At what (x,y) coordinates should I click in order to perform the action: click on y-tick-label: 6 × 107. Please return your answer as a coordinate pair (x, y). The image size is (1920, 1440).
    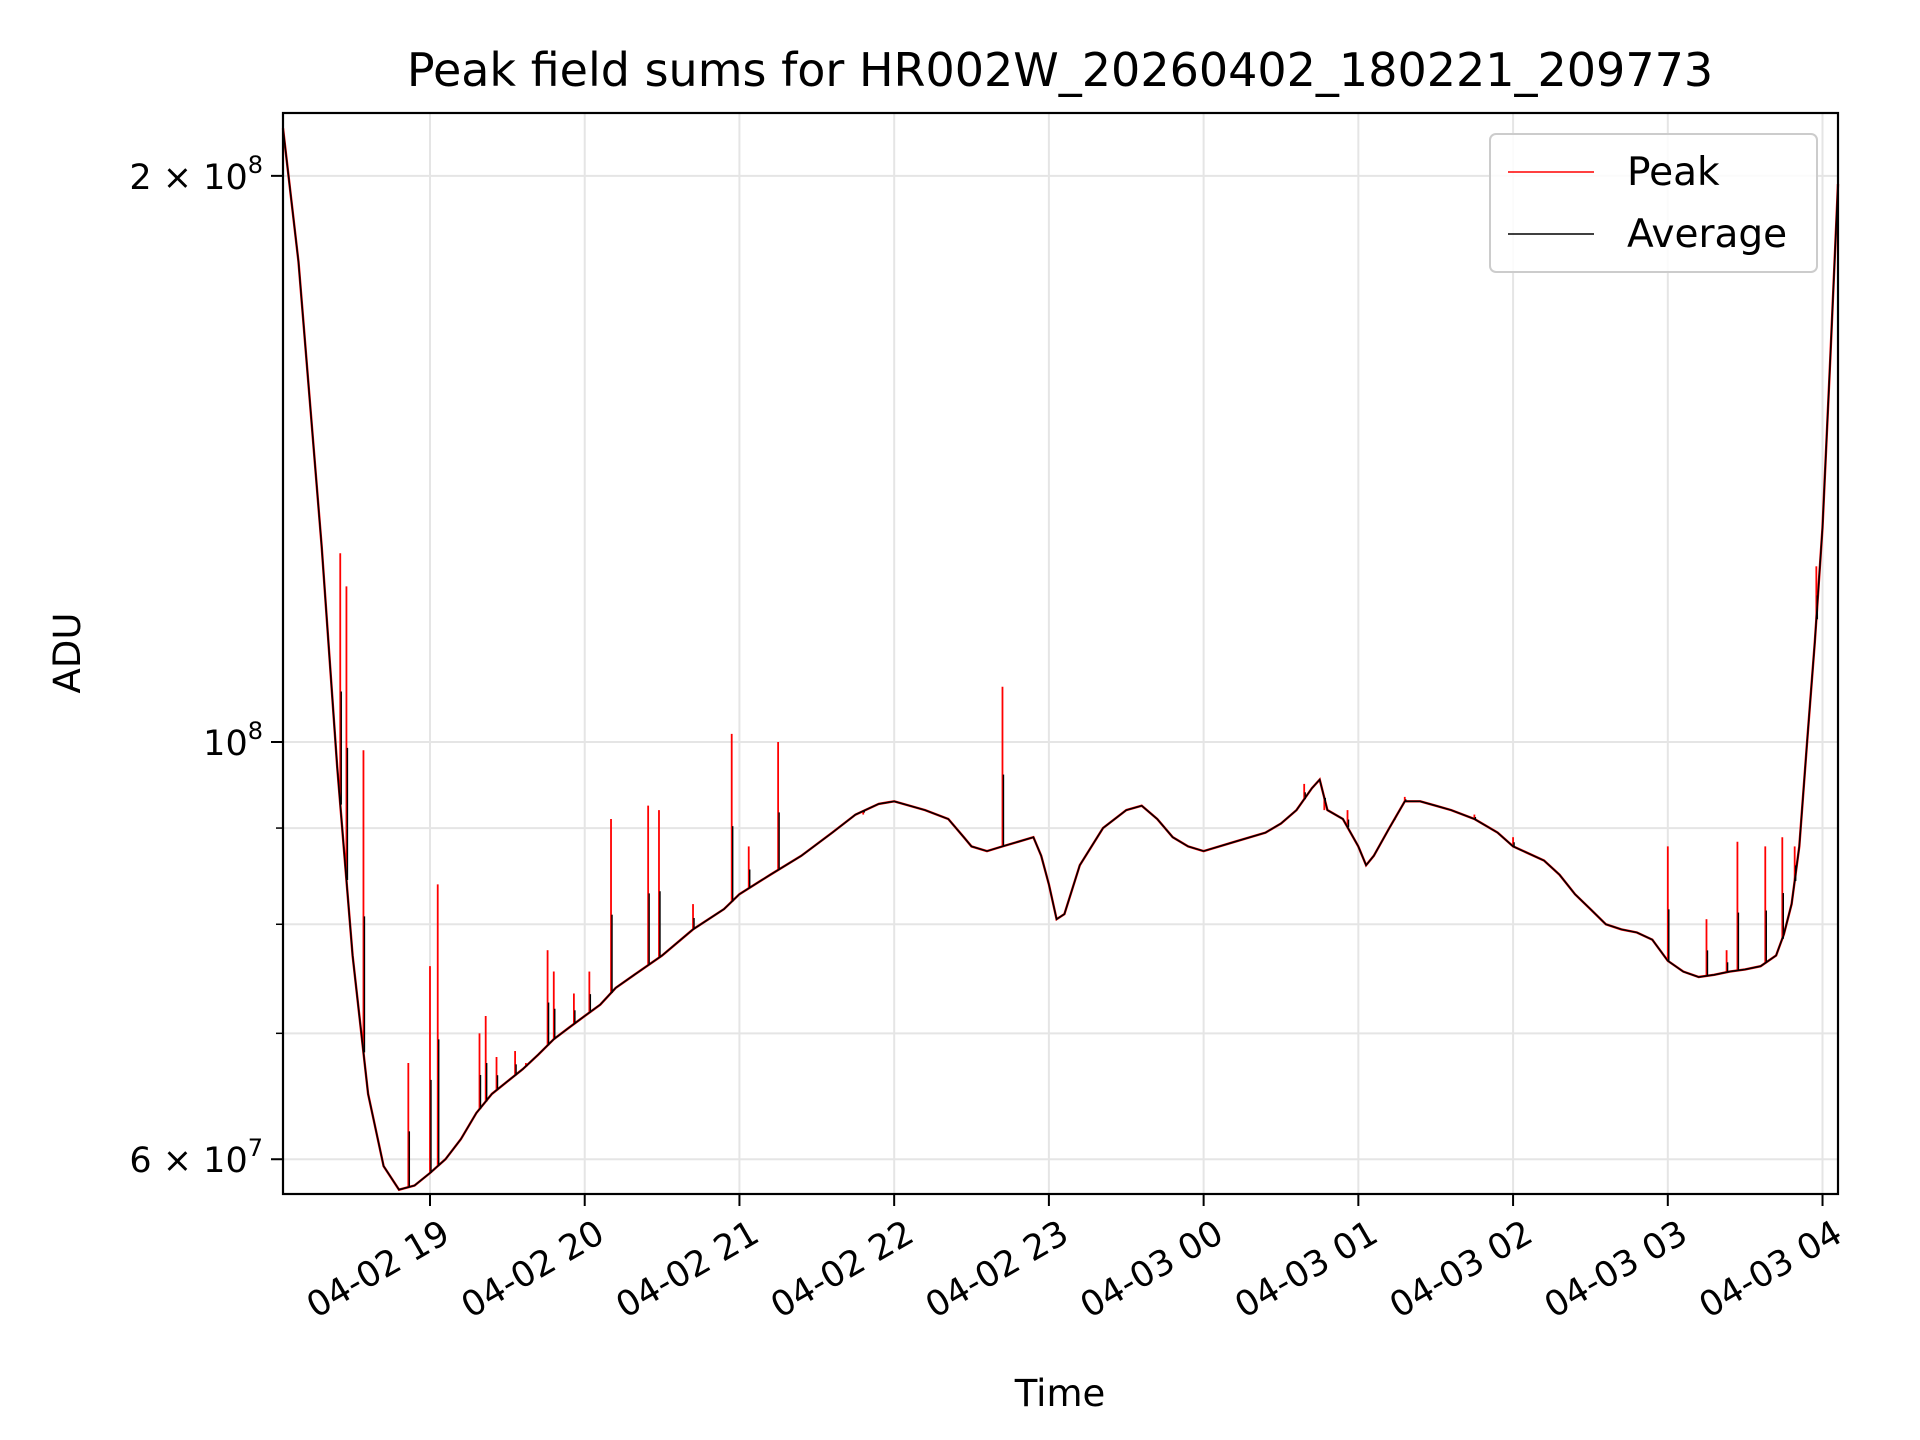
    Looking at the image, I should click on (196, 1157).